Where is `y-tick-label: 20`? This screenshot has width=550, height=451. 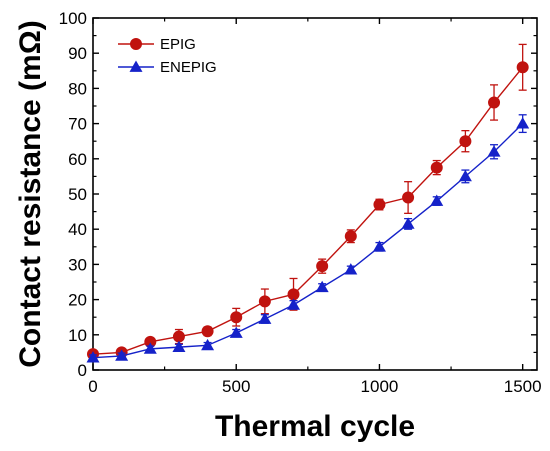
y-tick-label: 20 is located at coordinates (77, 300).